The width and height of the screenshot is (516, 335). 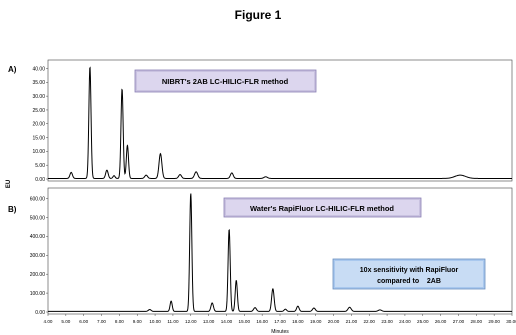 I want to click on x-tick-label: 11.00, so click(x=173, y=321).